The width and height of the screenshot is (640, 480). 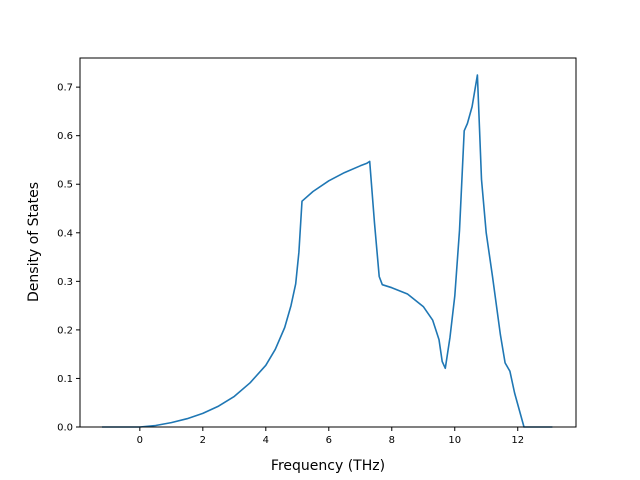 What do you see at coordinates (65, 379) in the screenshot?
I see `y-tick-label: 0.1` at bounding box center [65, 379].